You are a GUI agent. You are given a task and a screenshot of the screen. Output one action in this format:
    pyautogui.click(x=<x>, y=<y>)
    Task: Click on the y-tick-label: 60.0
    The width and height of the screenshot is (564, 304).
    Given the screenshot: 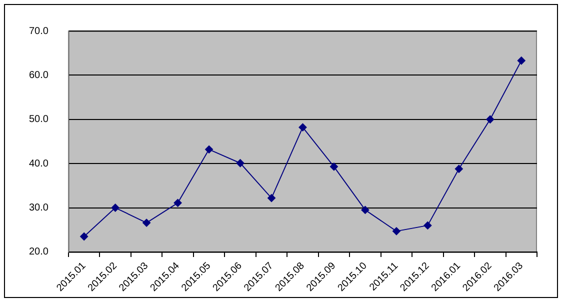 What is the action you would take?
    pyautogui.click(x=38, y=75)
    